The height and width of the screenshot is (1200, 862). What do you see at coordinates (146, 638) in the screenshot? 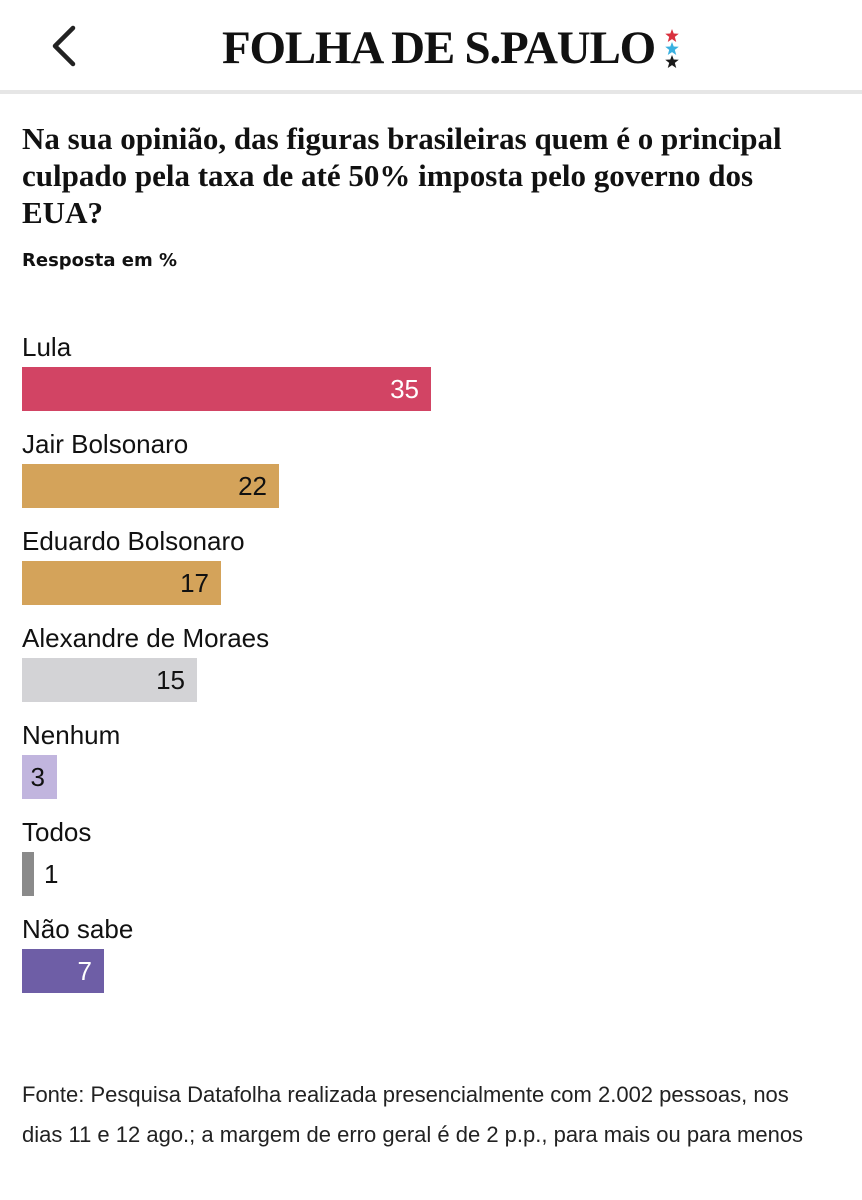
I see `category-label: Alexandre de Moraes` at bounding box center [146, 638].